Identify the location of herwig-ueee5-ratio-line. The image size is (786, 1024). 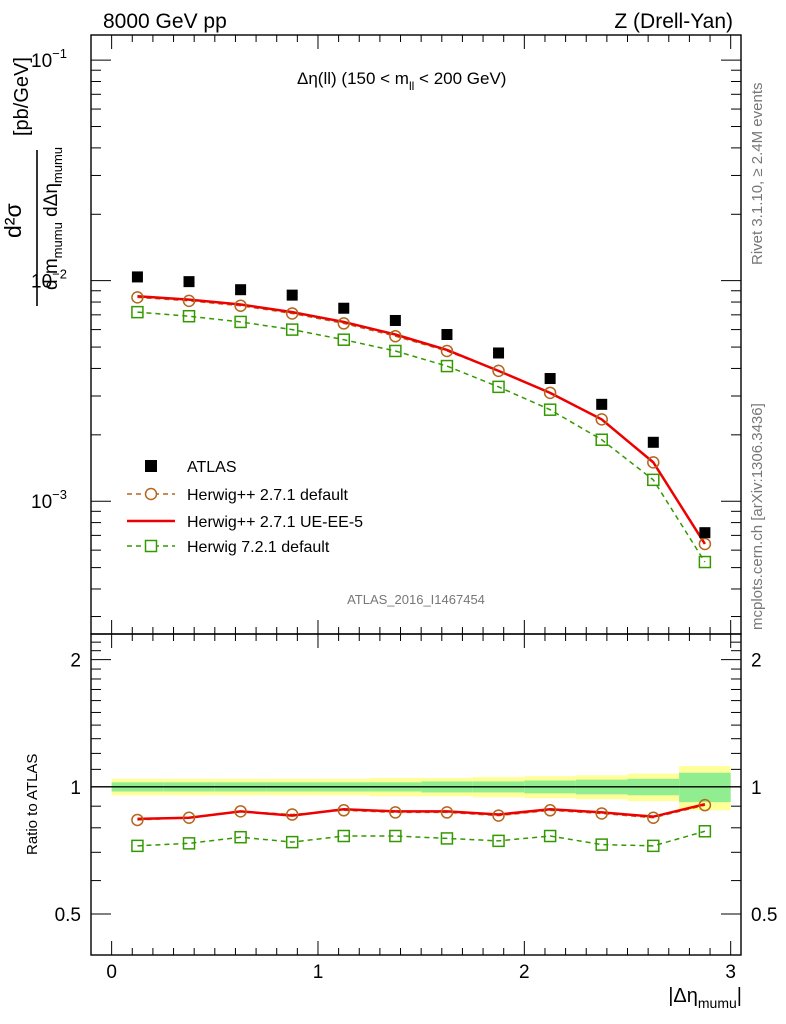
(421, 811).